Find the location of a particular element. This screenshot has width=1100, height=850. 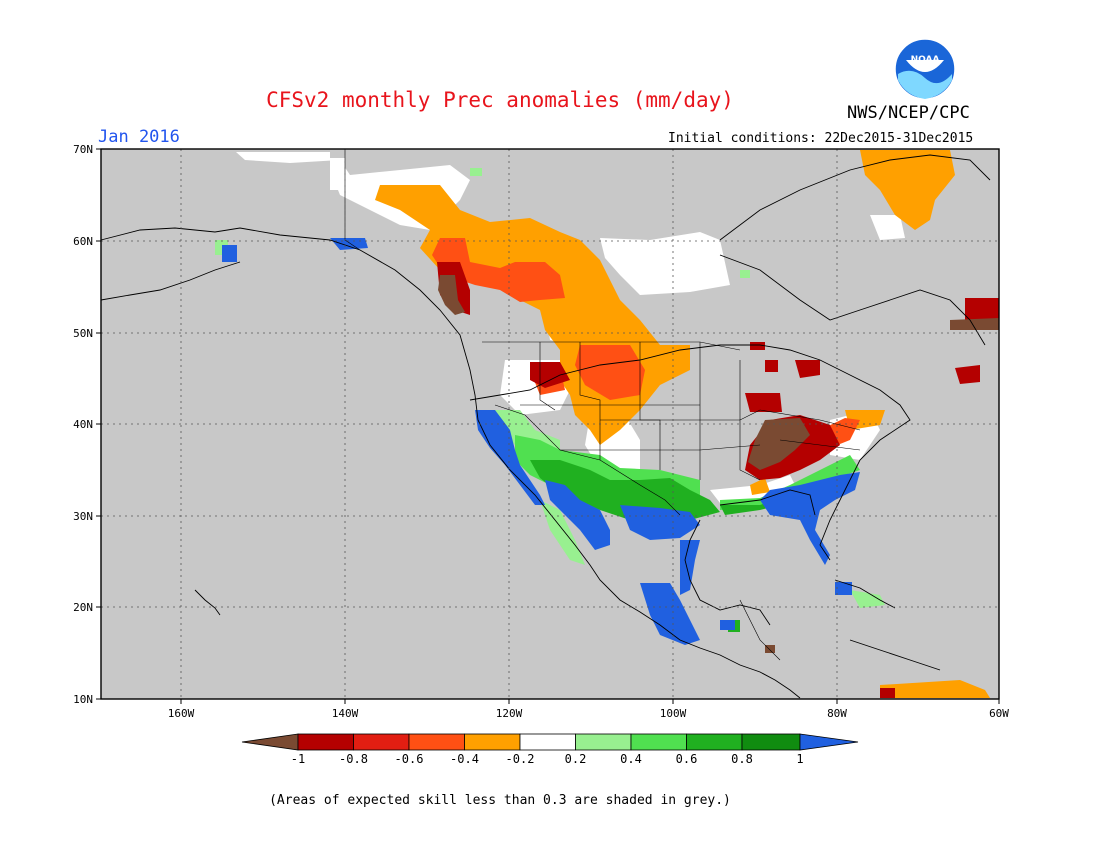

patch-lgreen-canada is located at coordinates (745, 274).